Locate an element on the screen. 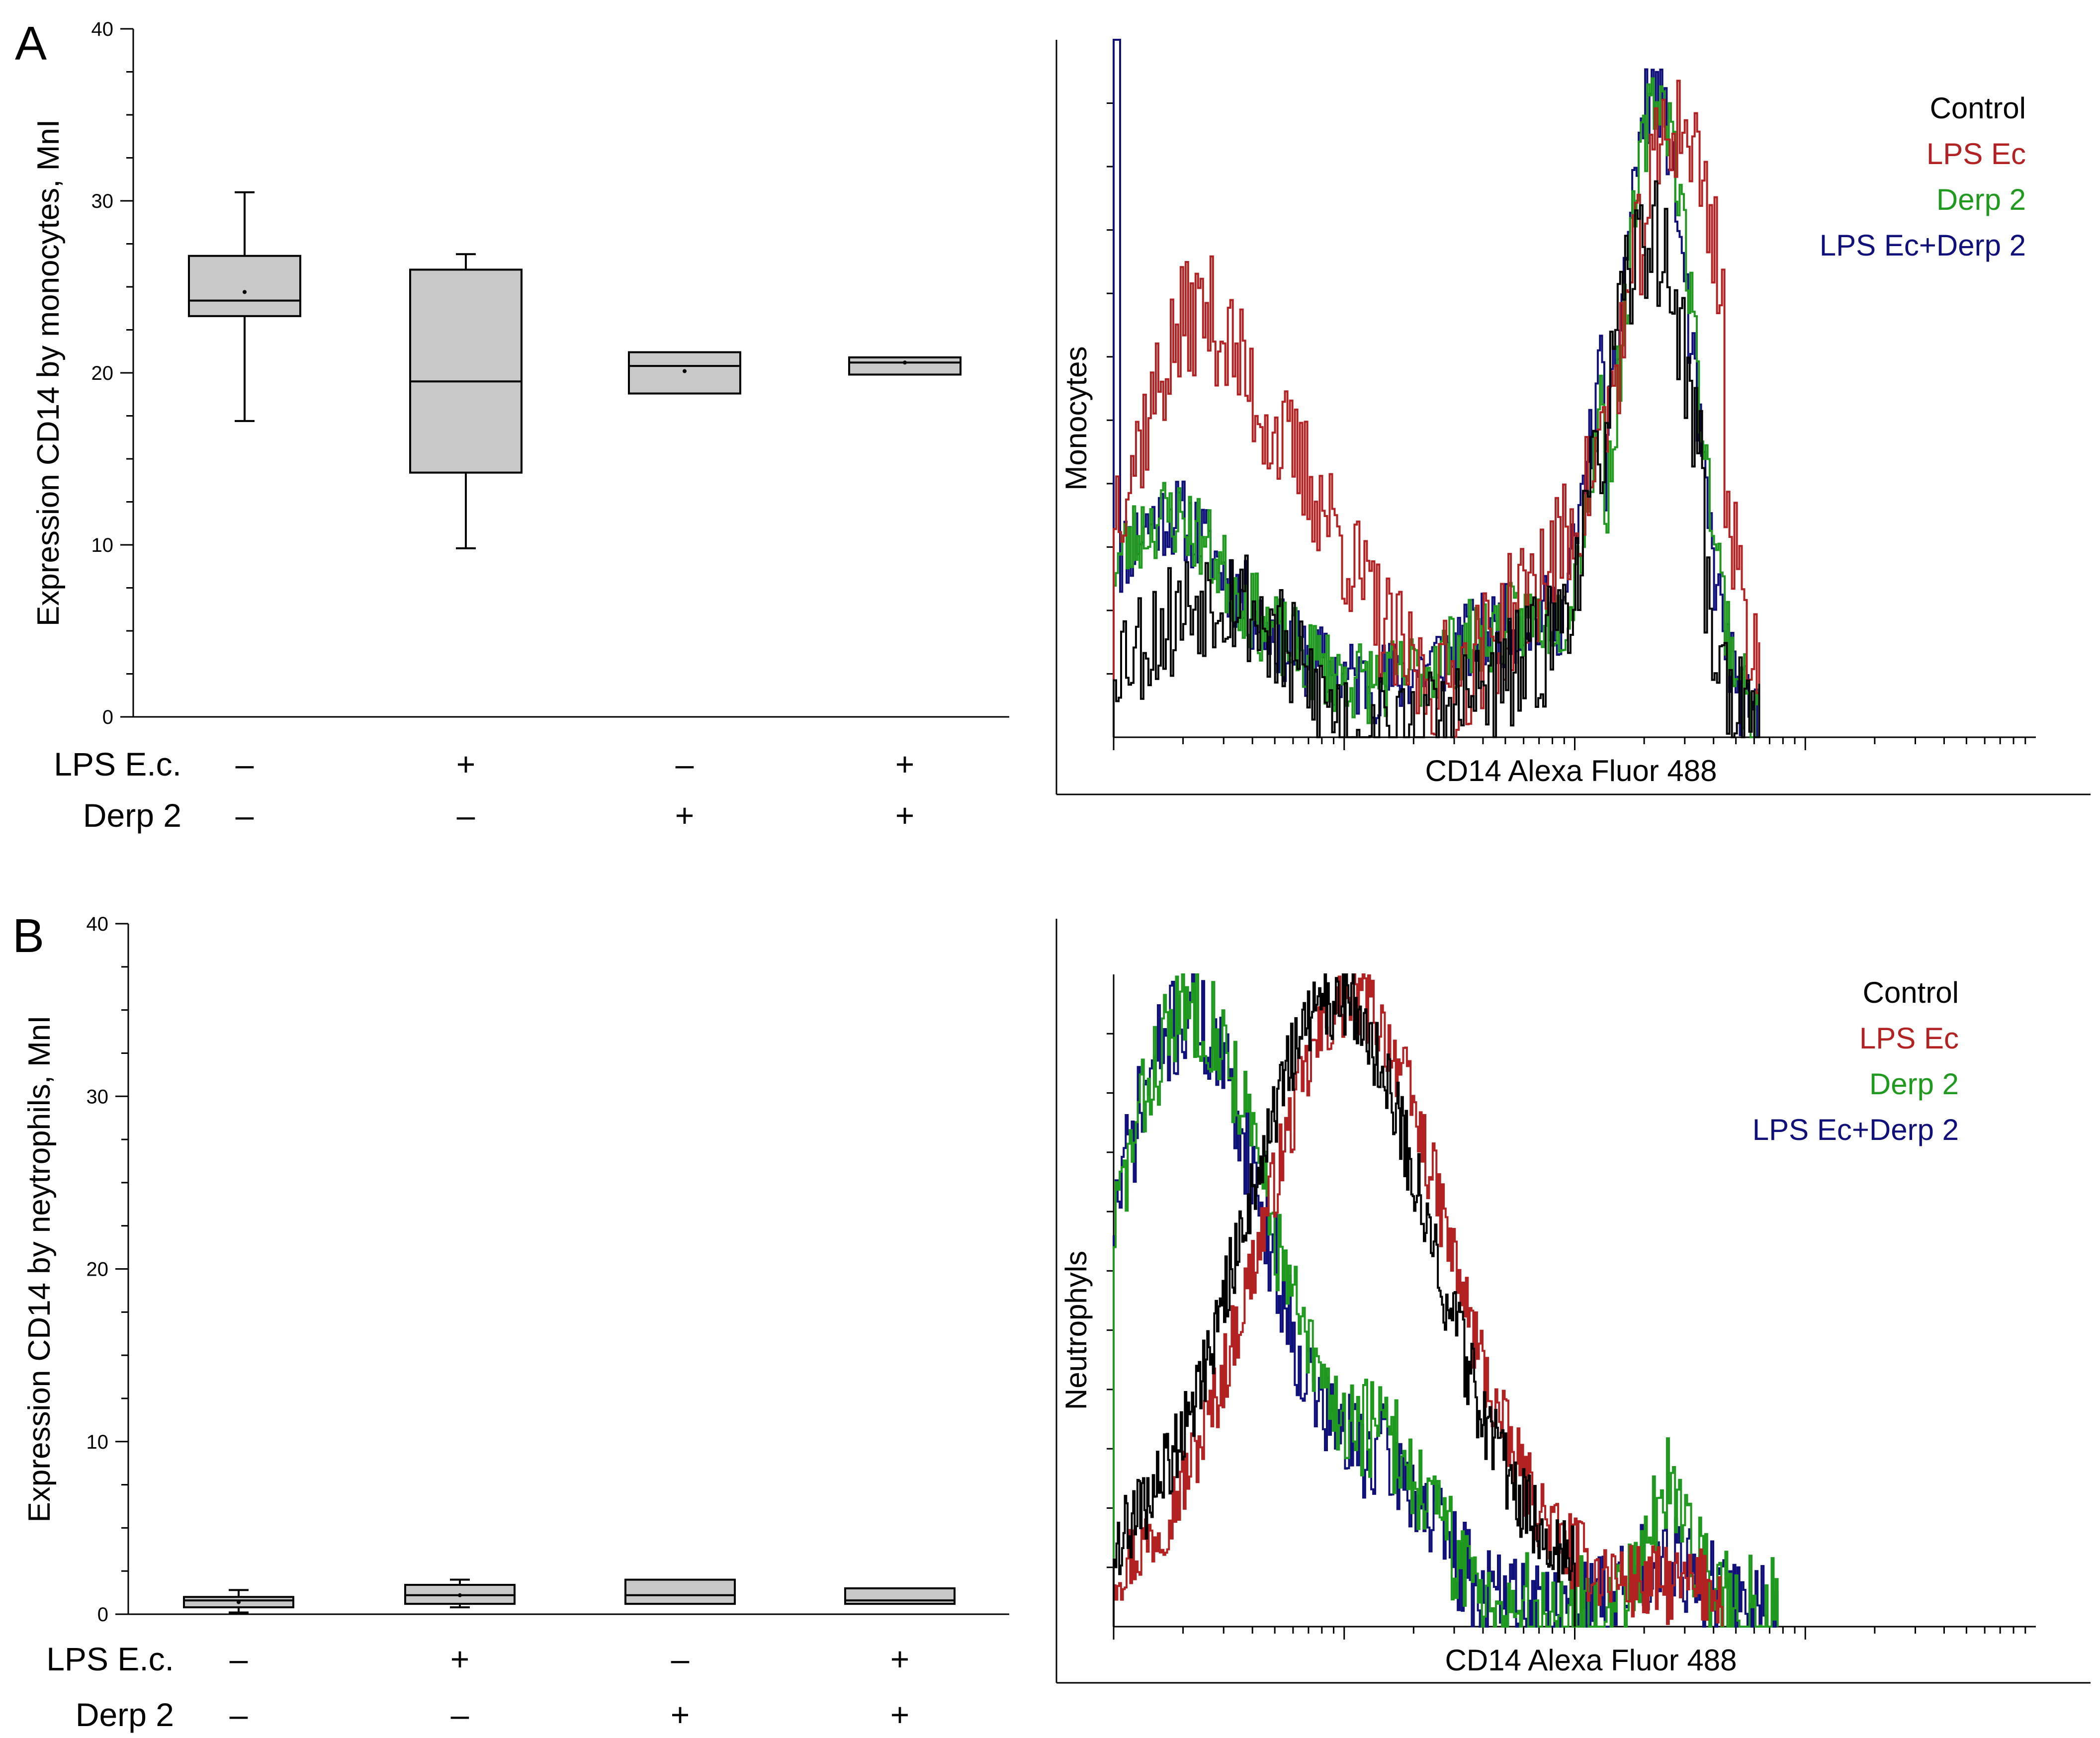 This screenshot has width=2100, height=1738. y-axis-label: Expression CD14 by monocytes, MnI is located at coordinates (48, 372).